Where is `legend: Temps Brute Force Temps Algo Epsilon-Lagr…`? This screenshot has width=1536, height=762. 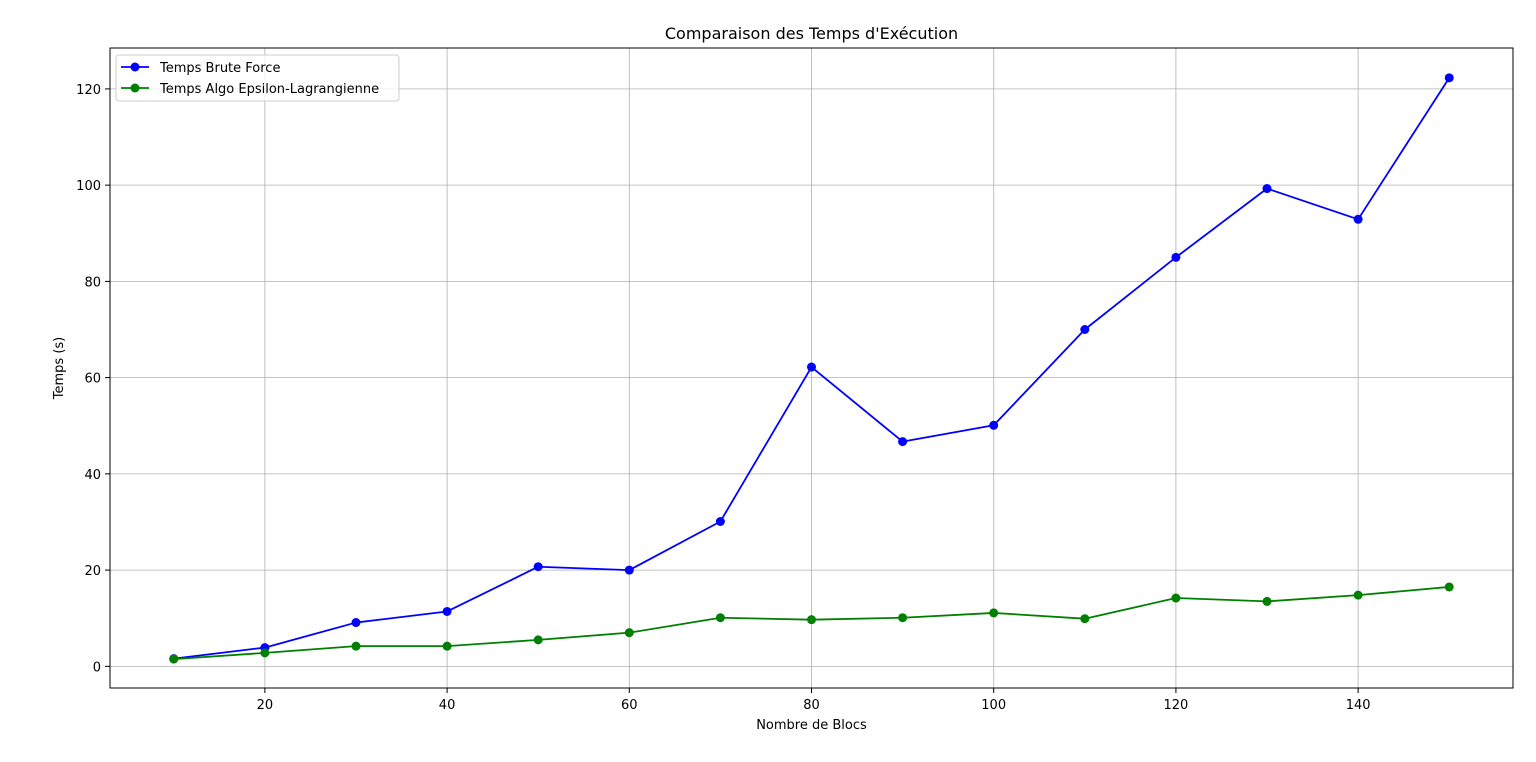 legend: Temps Brute Force Temps Algo Epsilon-Lagr… is located at coordinates (257, 78).